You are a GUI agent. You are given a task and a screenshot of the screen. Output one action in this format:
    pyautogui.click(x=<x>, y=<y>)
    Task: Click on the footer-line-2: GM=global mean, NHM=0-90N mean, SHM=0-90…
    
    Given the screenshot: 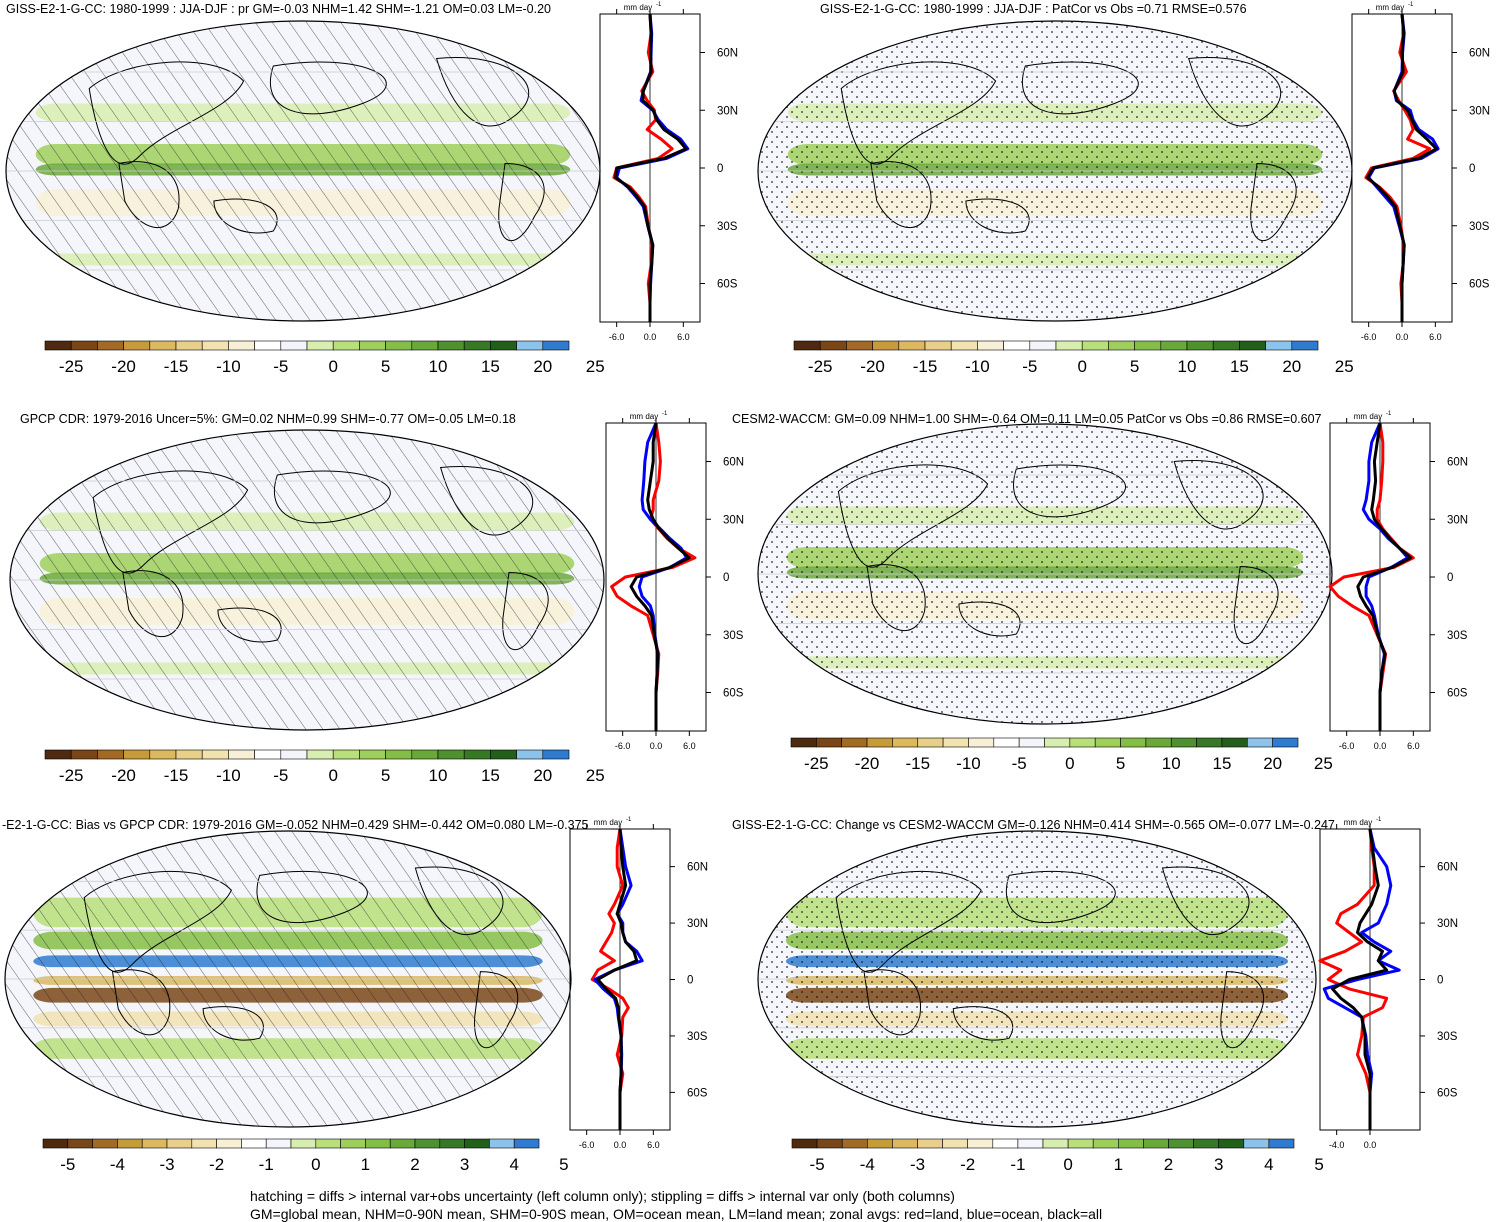 What is the action you would take?
    pyautogui.click(x=676, y=1214)
    